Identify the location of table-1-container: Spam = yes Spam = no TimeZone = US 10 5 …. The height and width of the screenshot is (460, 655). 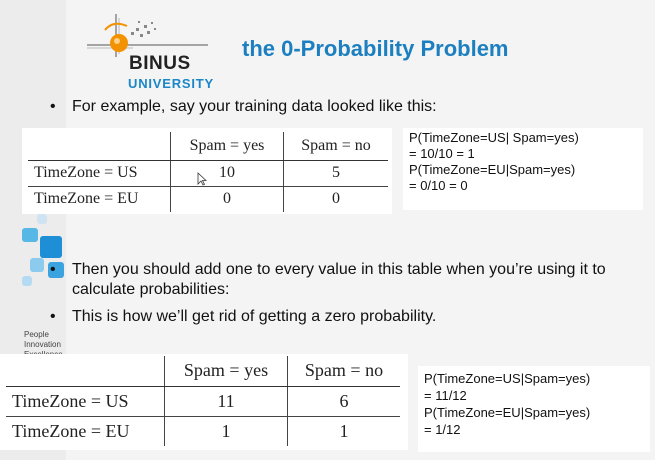
(207, 171).